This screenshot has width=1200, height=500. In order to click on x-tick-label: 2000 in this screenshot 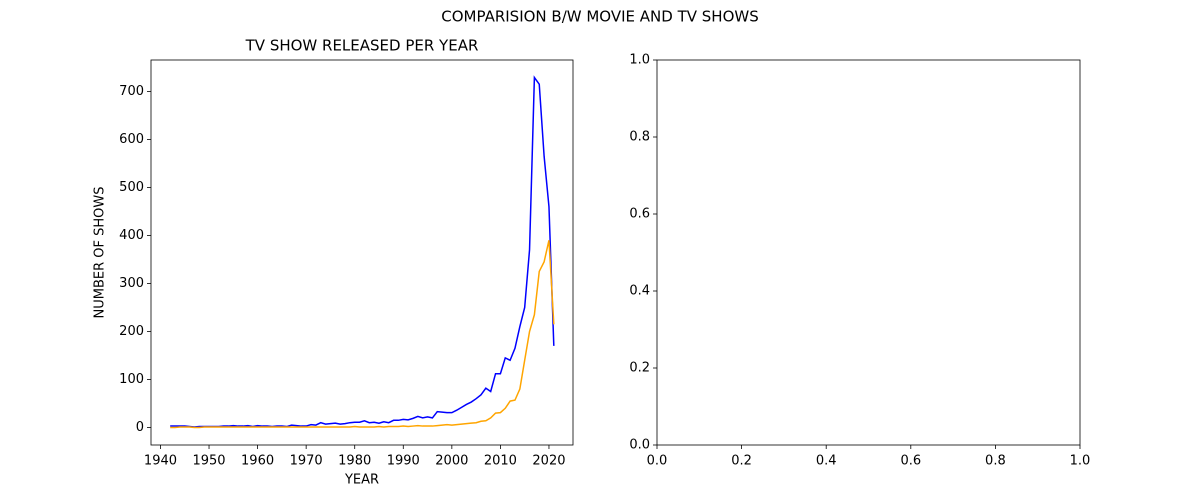, I will do `click(451, 461)`.